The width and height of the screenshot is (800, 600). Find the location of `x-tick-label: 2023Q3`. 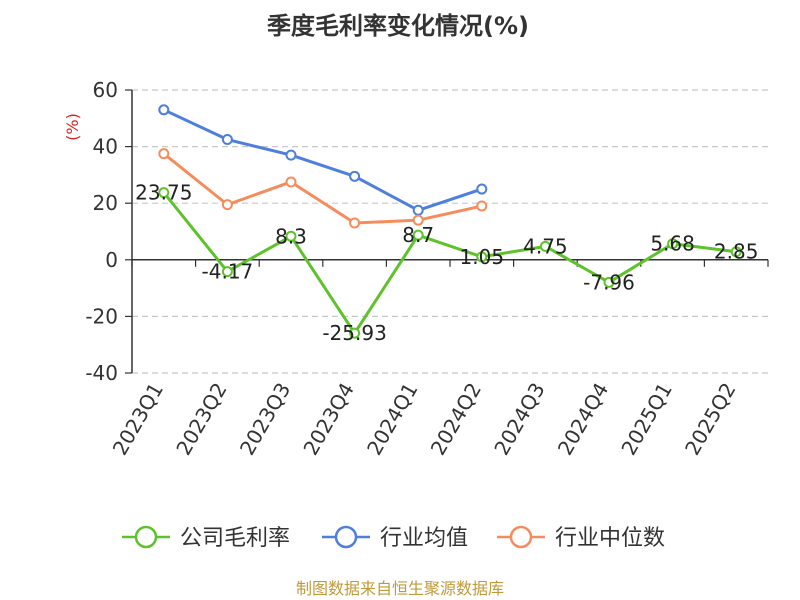

x-tick-label: 2023Q3 is located at coordinates (265, 419).